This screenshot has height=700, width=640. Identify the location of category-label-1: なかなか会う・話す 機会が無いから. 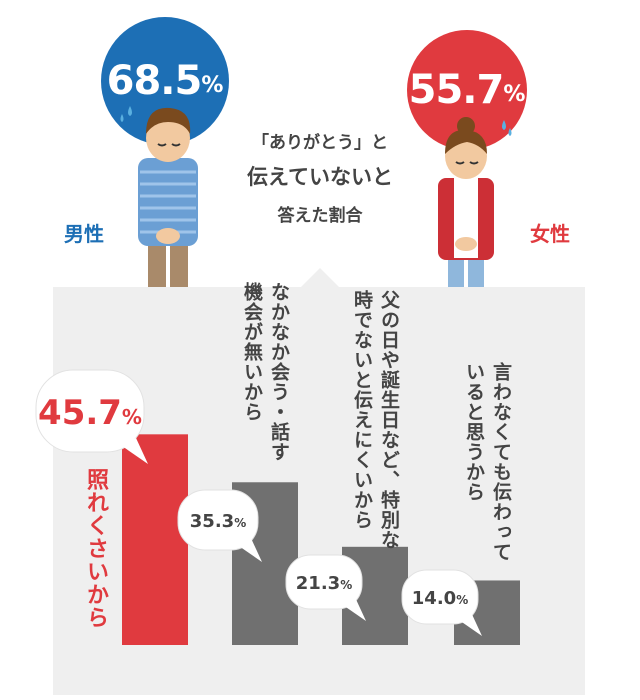
(265, 372).